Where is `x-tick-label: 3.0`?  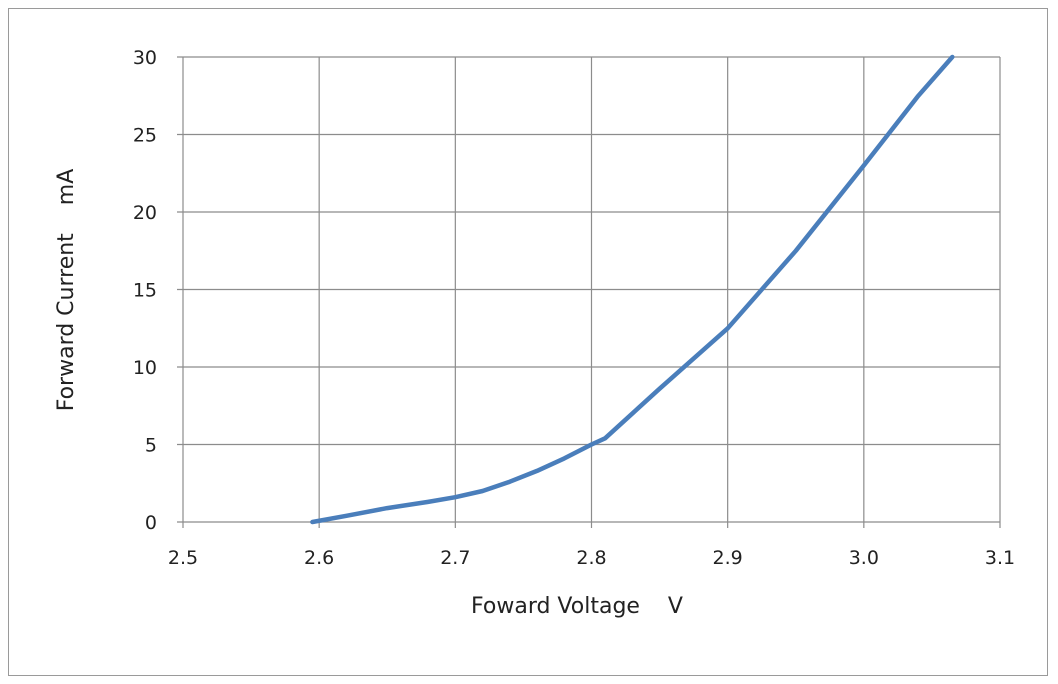 x-tick-label: 3.0 is located at coordinates (864, 558).